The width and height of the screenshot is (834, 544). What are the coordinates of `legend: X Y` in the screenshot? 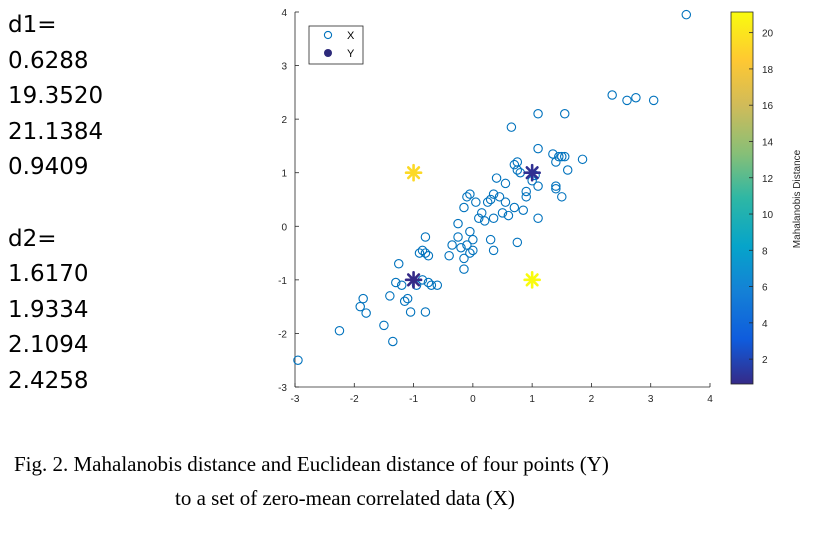 It's located at (336, 45).